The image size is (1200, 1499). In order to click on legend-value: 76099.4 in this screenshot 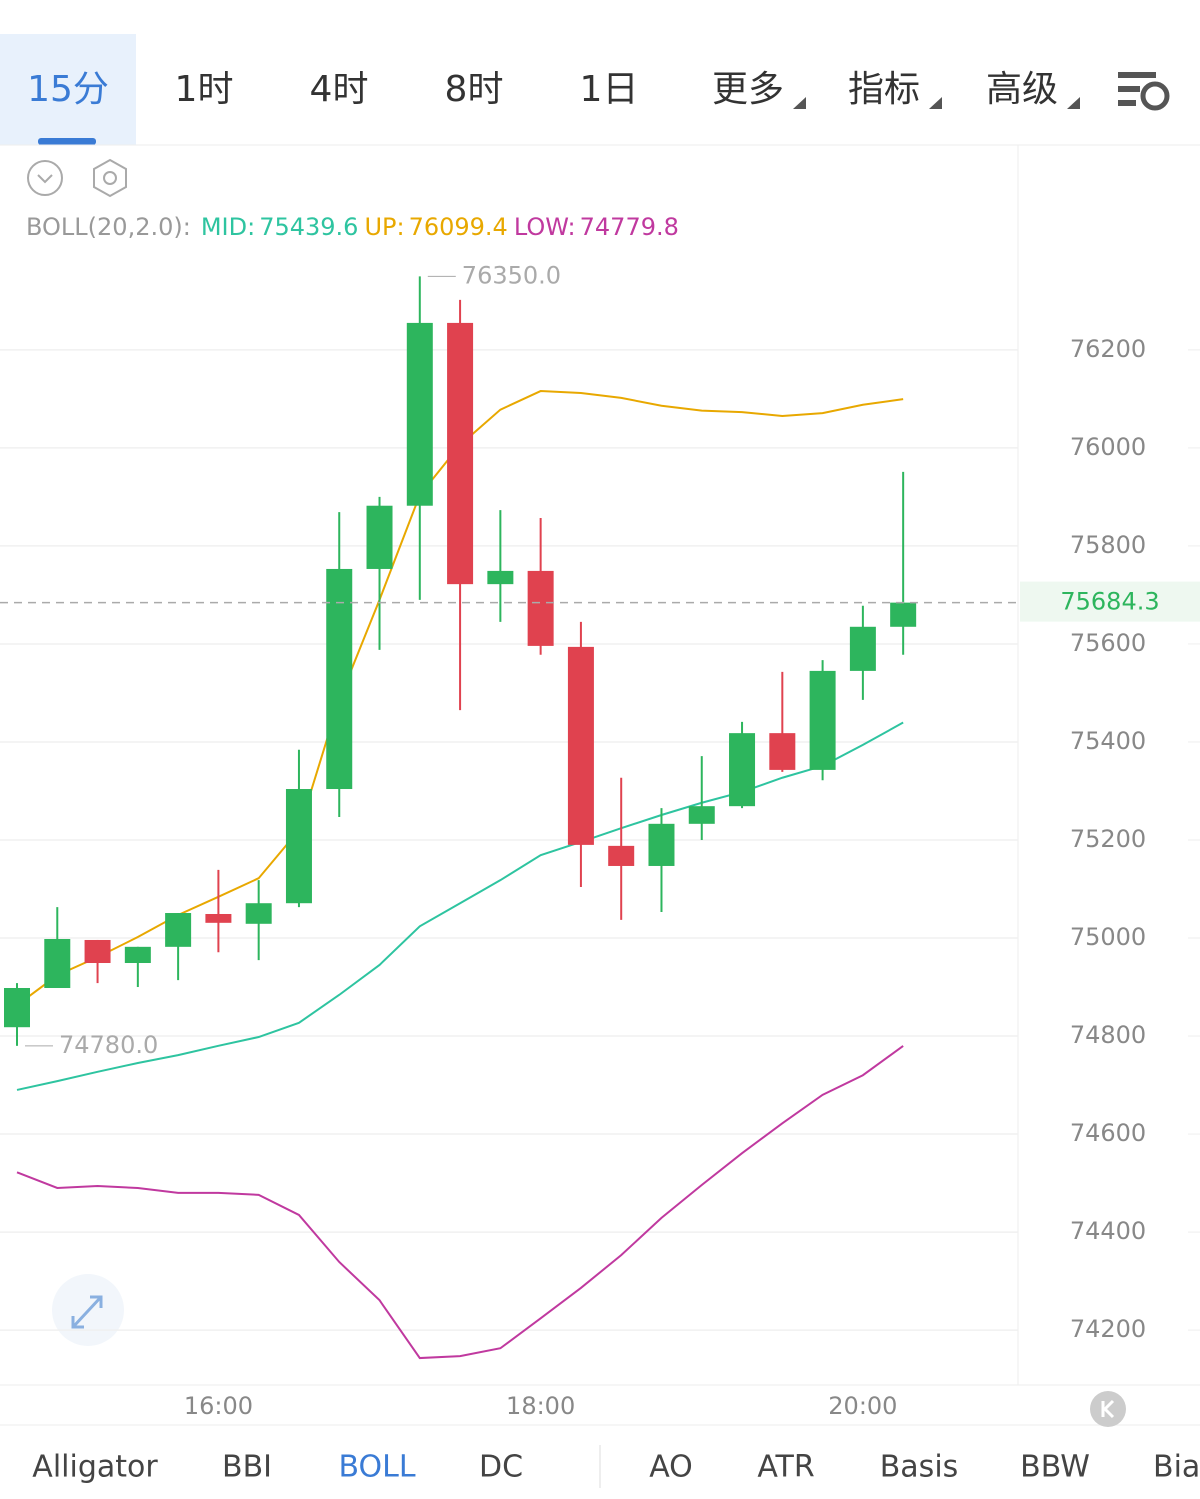, I will do `click(458, 227)`.